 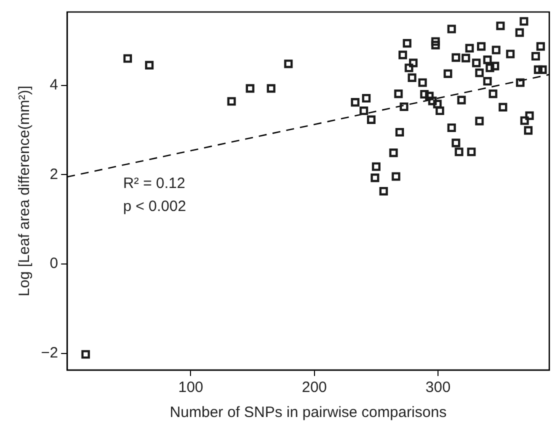 What do you see at coordinates (54, 174) in the screenshot?
I see `y-tick-label: 2` at bounding box center [54, 174].